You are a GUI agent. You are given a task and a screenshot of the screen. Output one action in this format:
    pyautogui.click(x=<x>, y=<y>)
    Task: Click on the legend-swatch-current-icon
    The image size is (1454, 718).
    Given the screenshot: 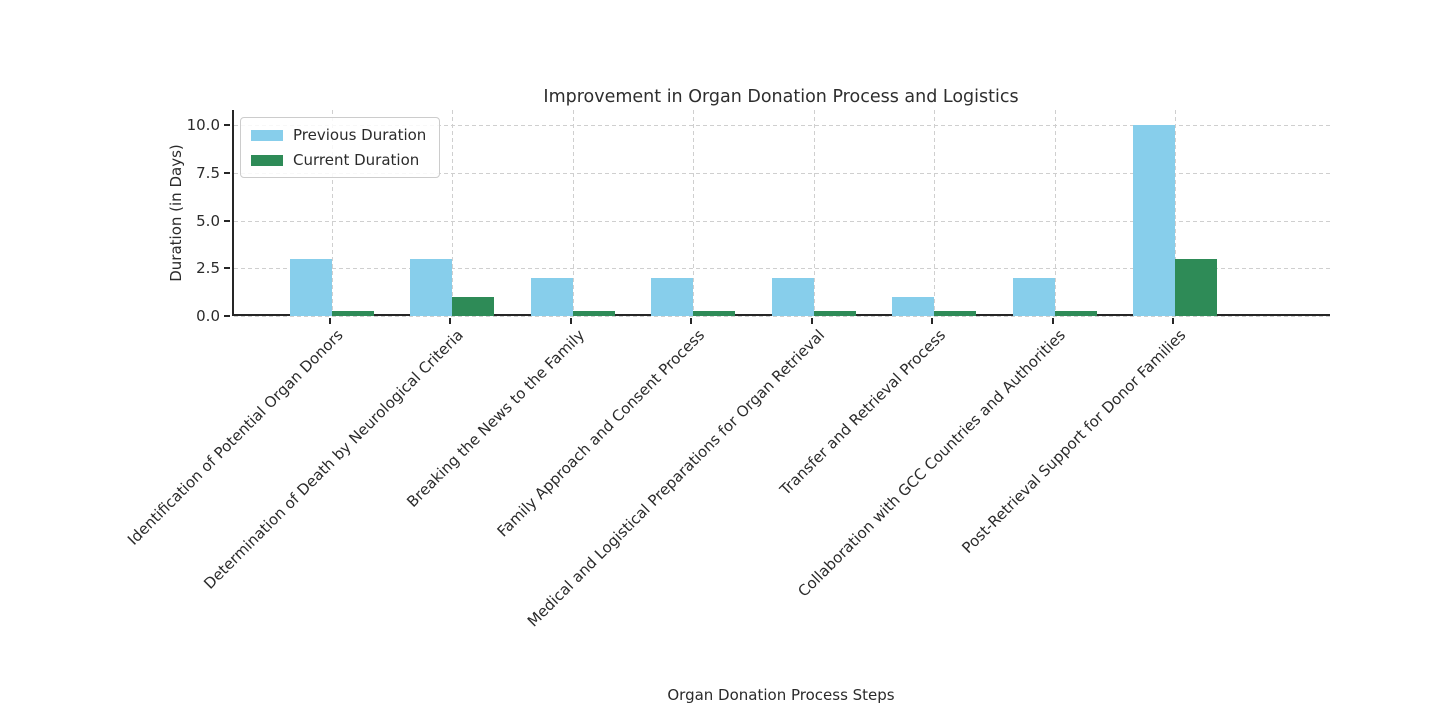 What is the action you would take?
    pyautogui.click(x=267, y=160)
    